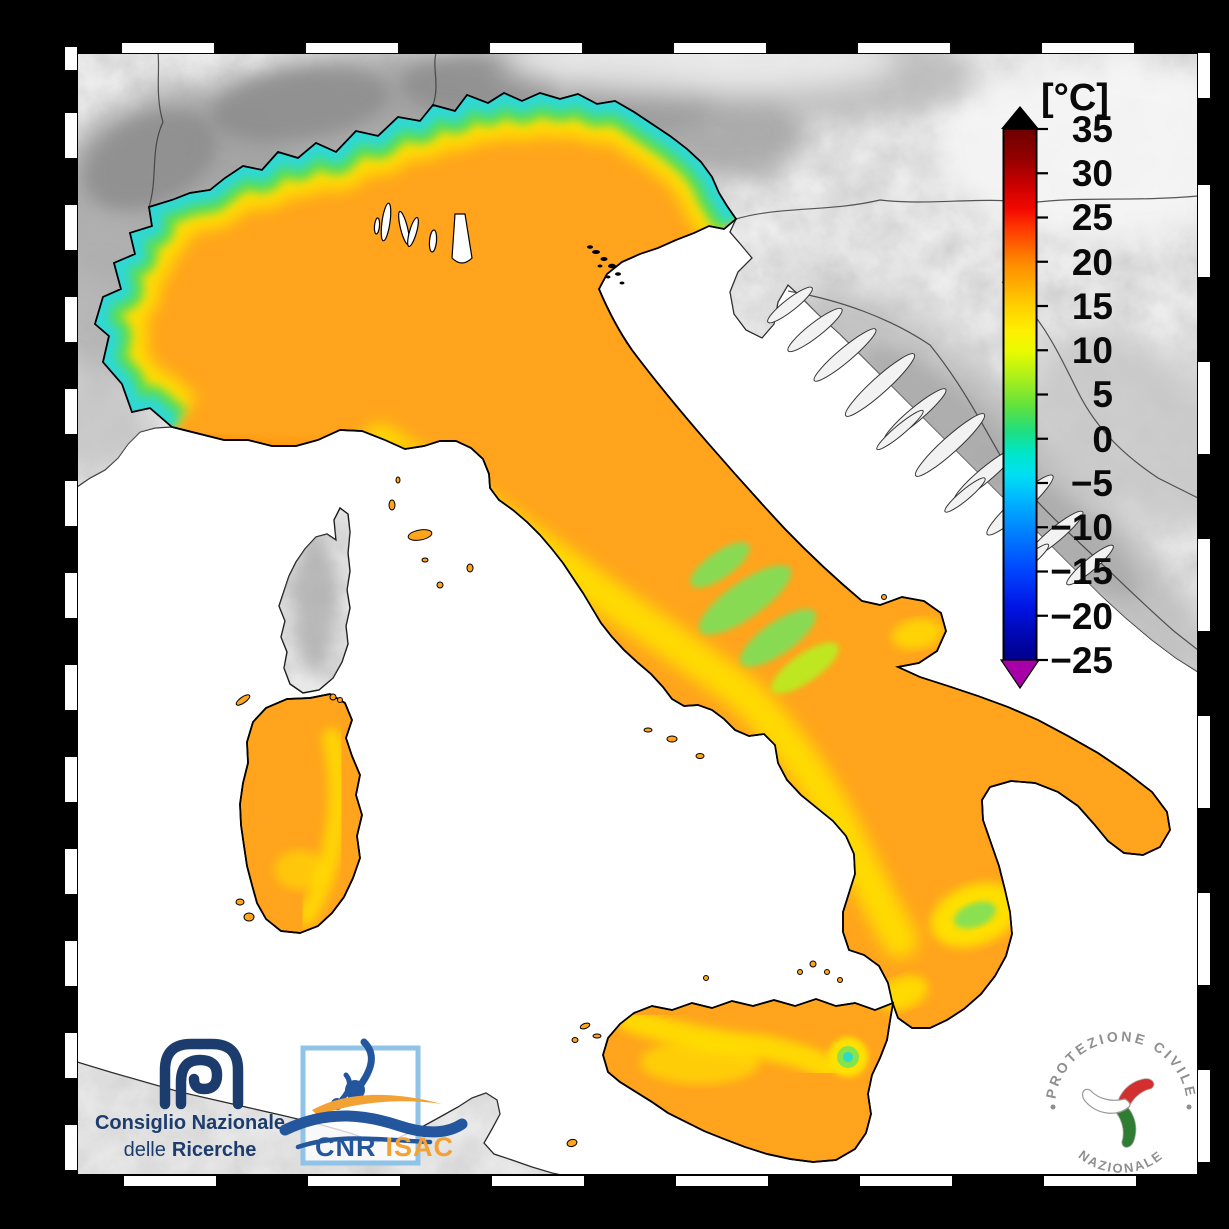 This screenshot has height=1229, width=1229. Describe the element at coordinates (199, 1082) in the screenshot. I see `cnr-emblem-spiral` at that location.